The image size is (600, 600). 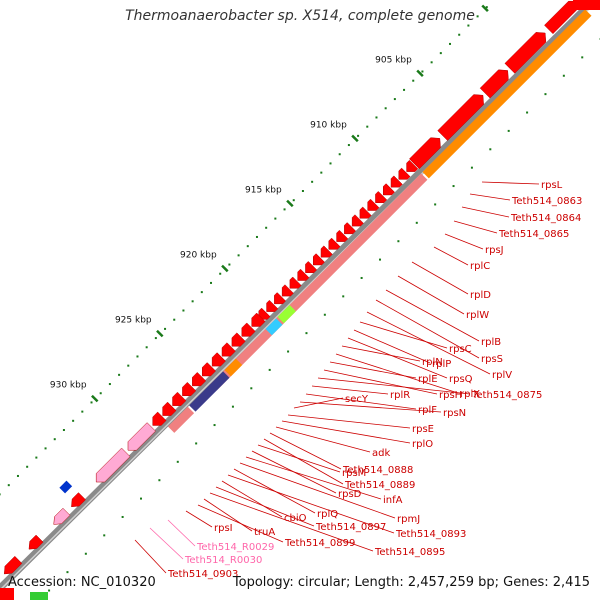 I want to click on gene-label: rplF, so click(x=427, y=410).